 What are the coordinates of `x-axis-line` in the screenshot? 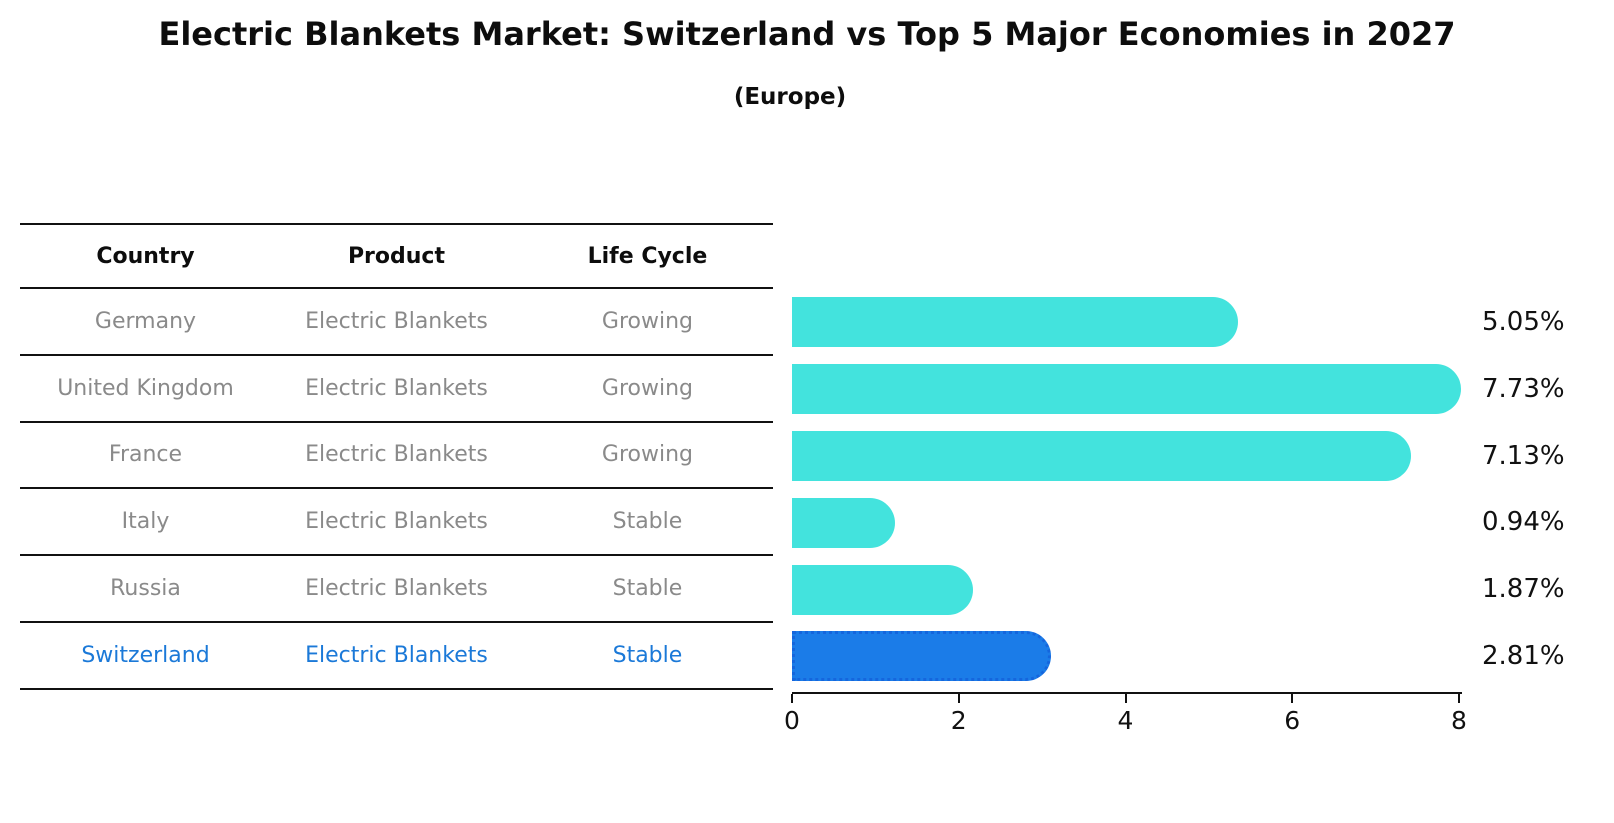 It's located at (1127, 693).